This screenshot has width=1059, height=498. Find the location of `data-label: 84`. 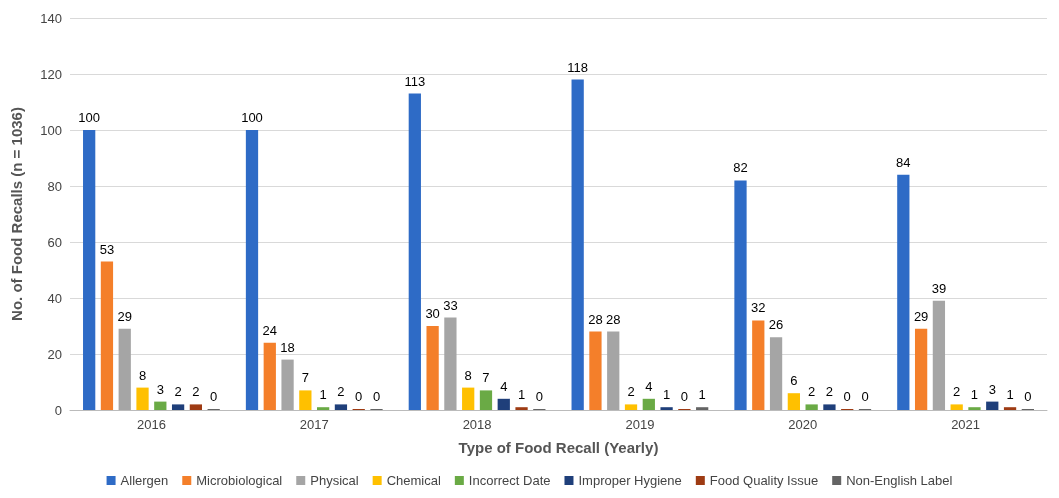

data-label: 84 is located at coordinates (903, 162).